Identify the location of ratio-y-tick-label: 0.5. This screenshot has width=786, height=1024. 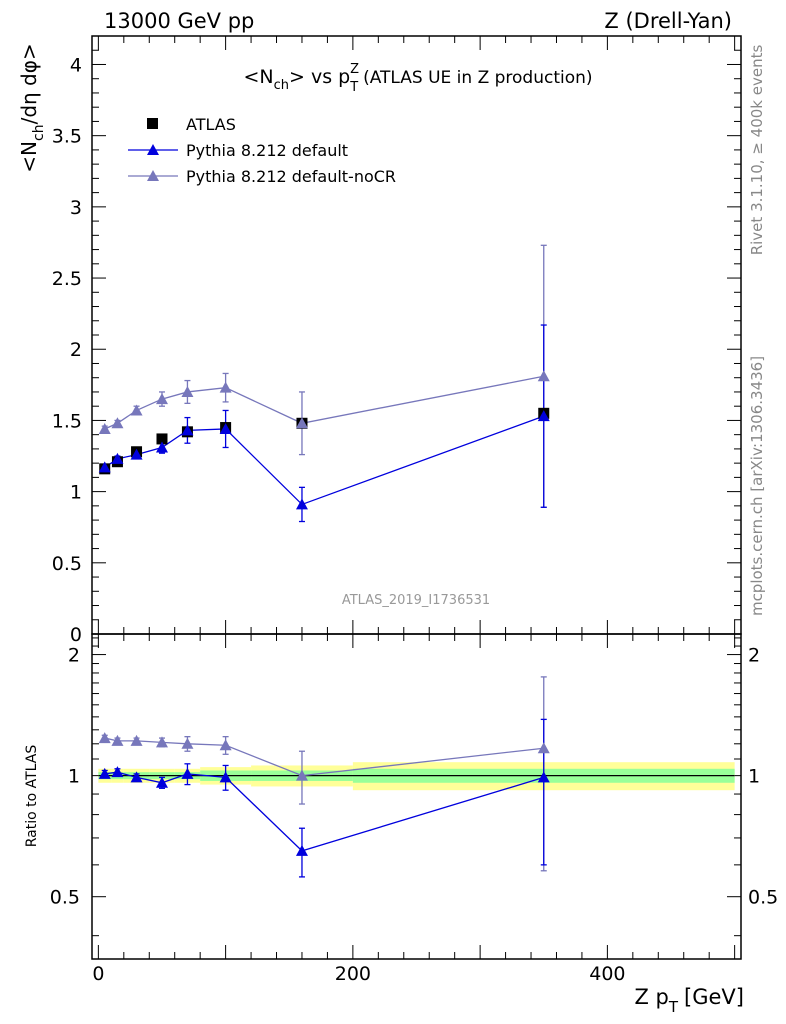
(65, 898).